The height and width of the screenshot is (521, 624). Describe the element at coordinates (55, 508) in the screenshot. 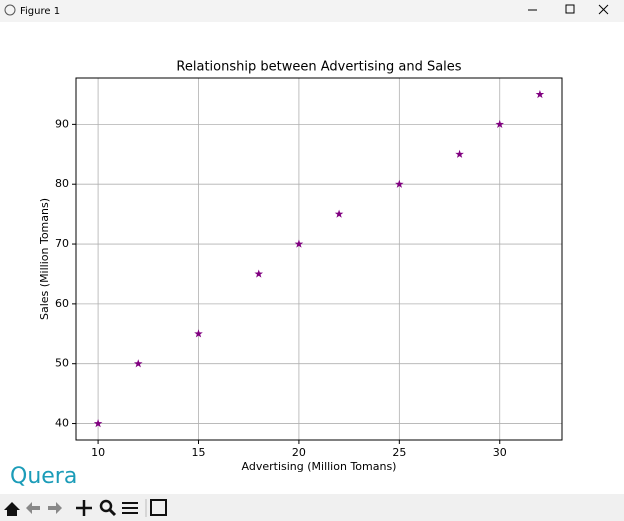

I see `forward-button` at that location.